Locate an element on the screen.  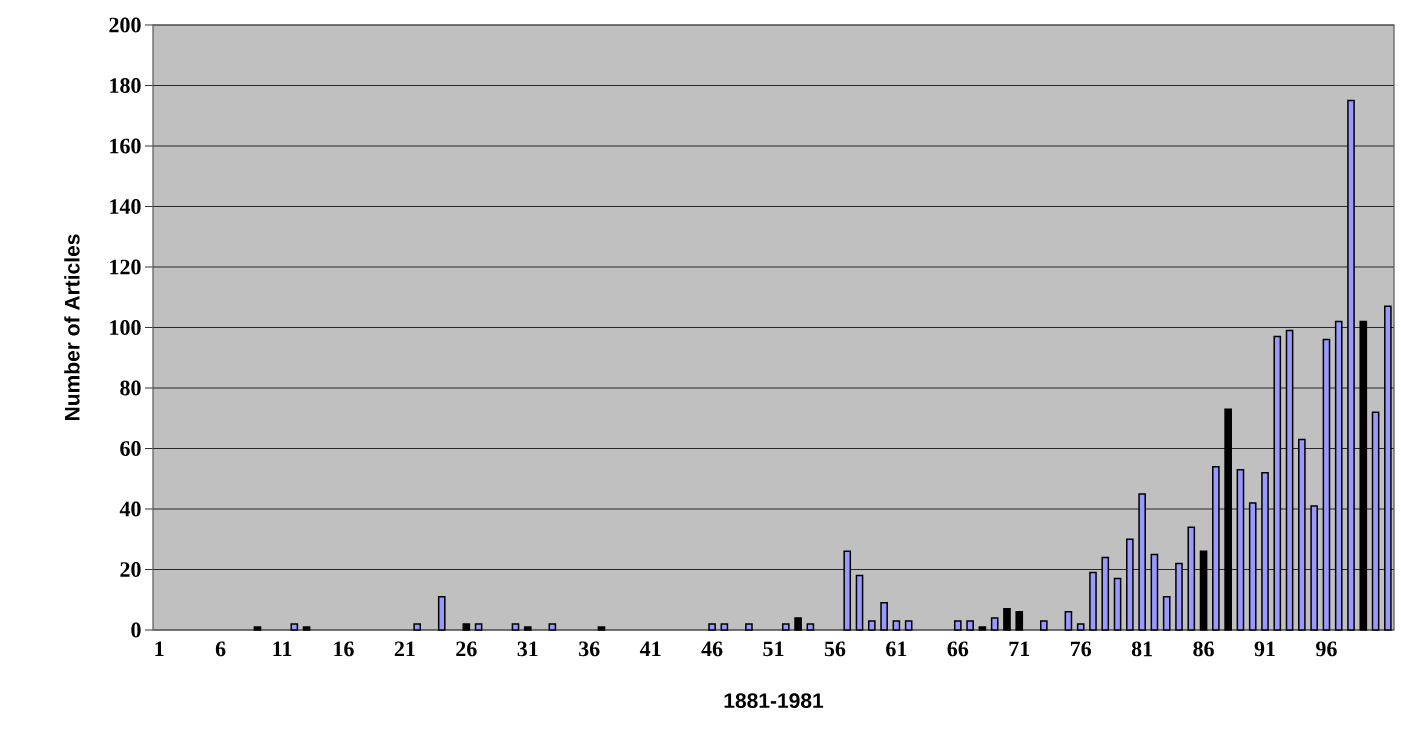
x-tick-label: 91 is located at coordinates (1264, 649).